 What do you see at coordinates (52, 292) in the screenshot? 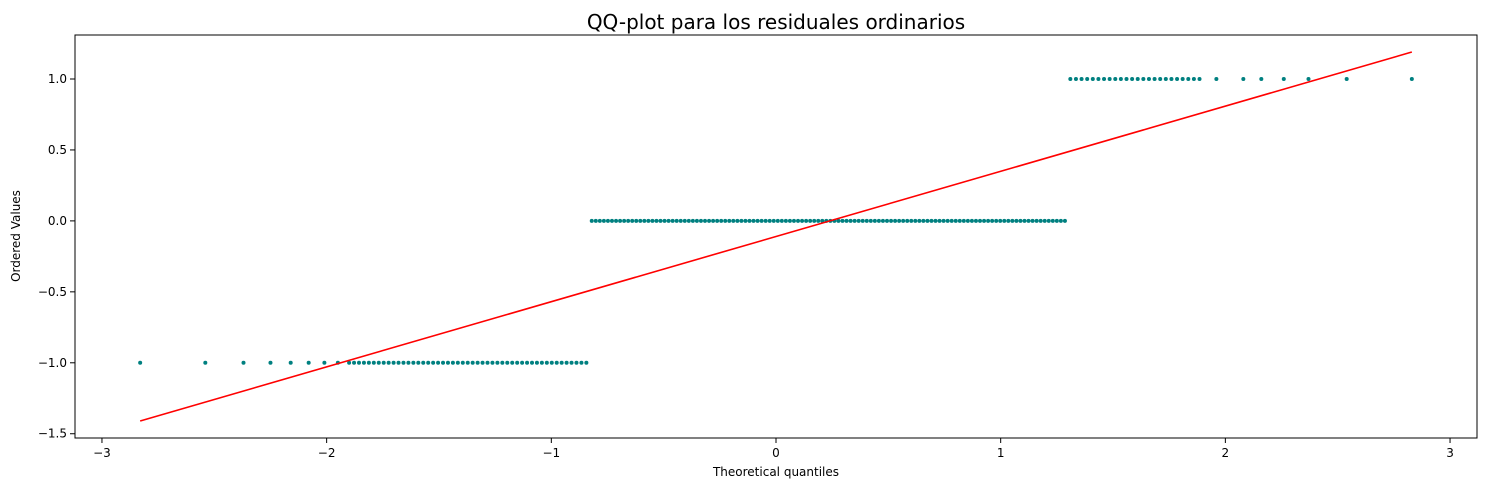
I see `y-tick-label: −0.5` at bounding box center [52, 292].